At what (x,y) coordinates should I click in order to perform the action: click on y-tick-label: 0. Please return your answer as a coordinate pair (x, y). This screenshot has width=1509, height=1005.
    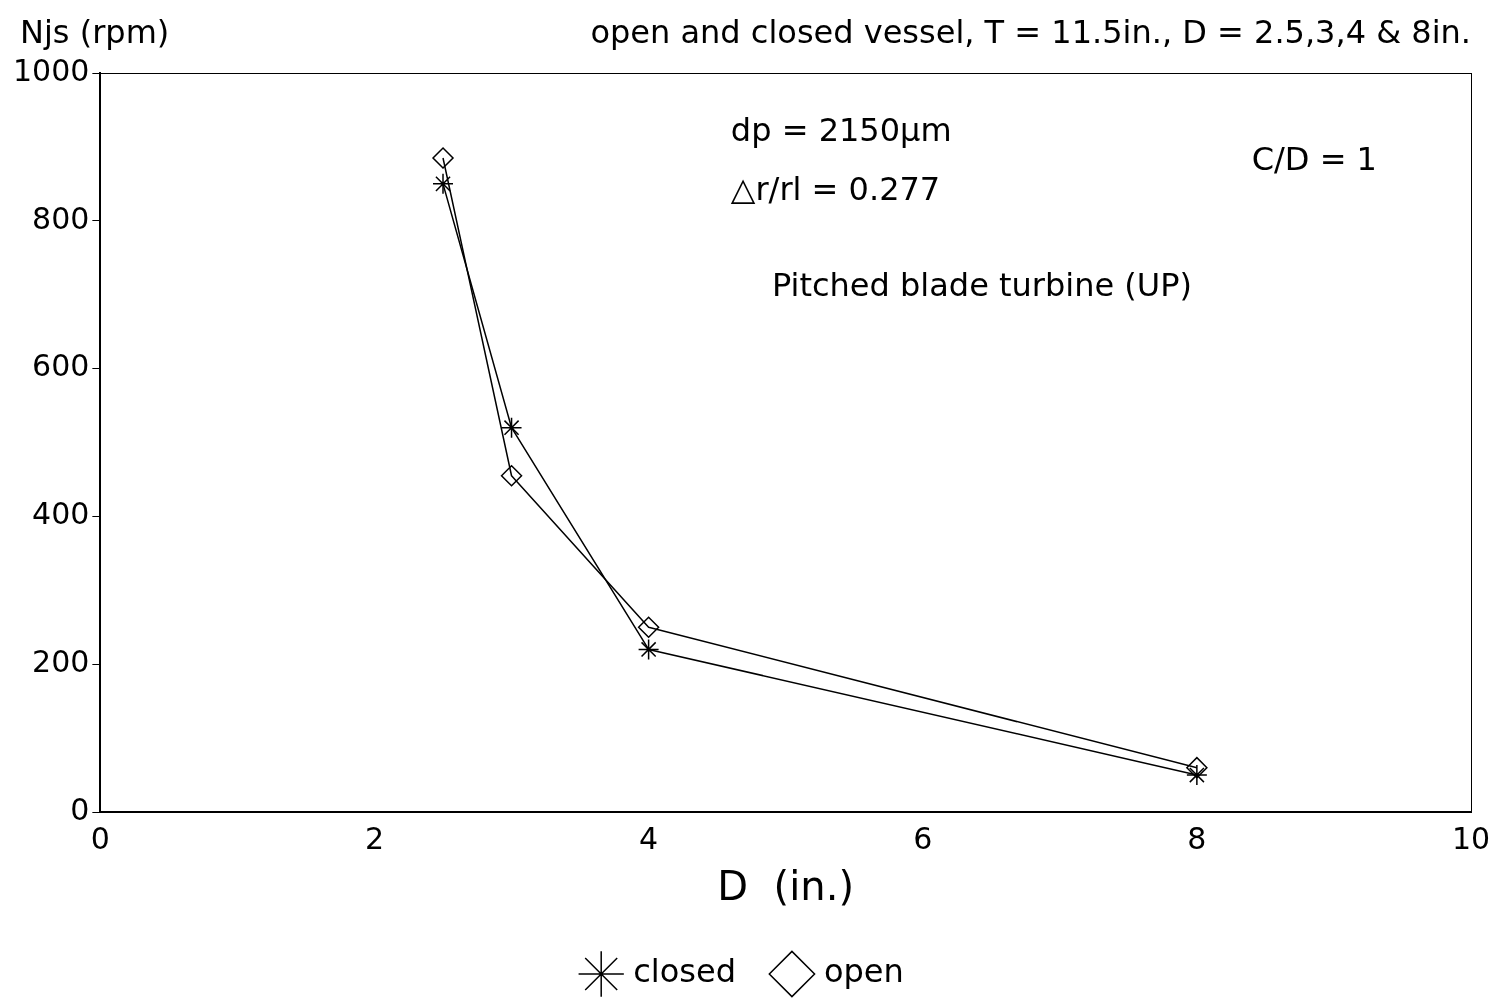
    Looking at the image, I should click on (80, 809).